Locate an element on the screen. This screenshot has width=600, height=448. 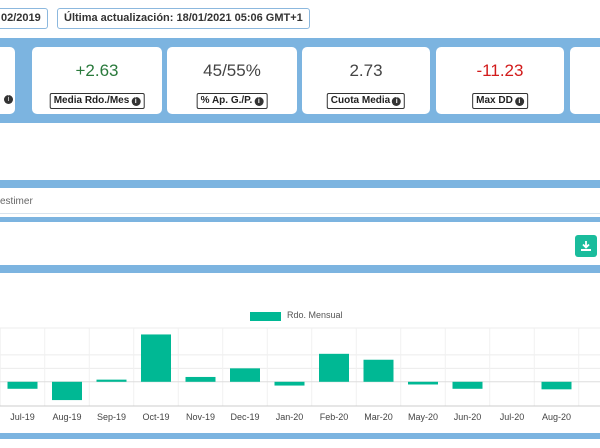
x-tick-label: Aug-20 is located at coordinates (556, 417).